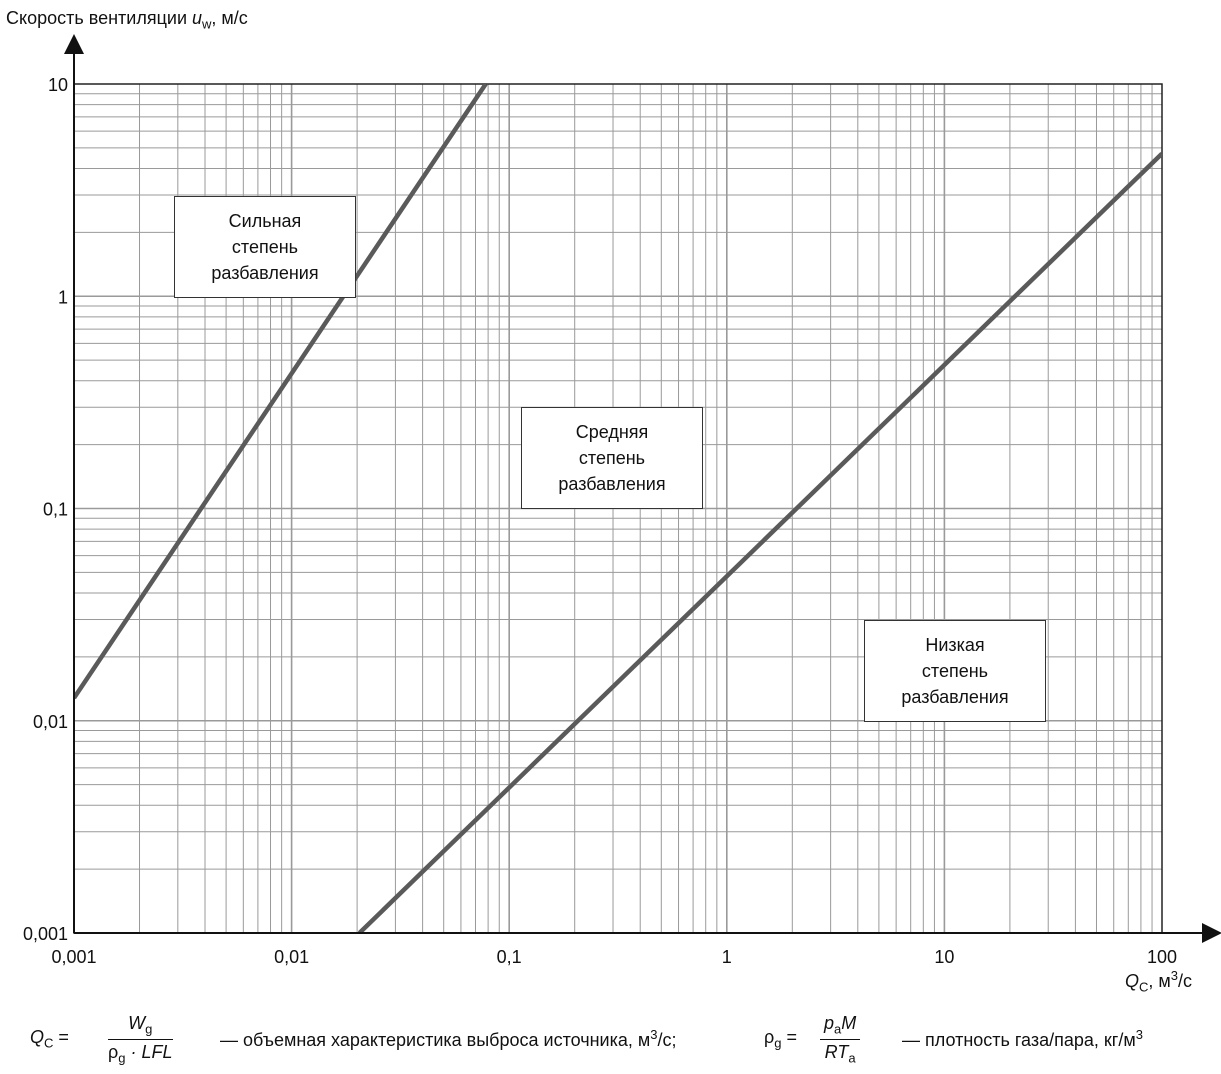 This screenshot has width=1221, height=1074. What do you see at coordinates (73, 957) in the screenshot?
I see `x-tick-label: 0,001` at bounding box center [73, 957].